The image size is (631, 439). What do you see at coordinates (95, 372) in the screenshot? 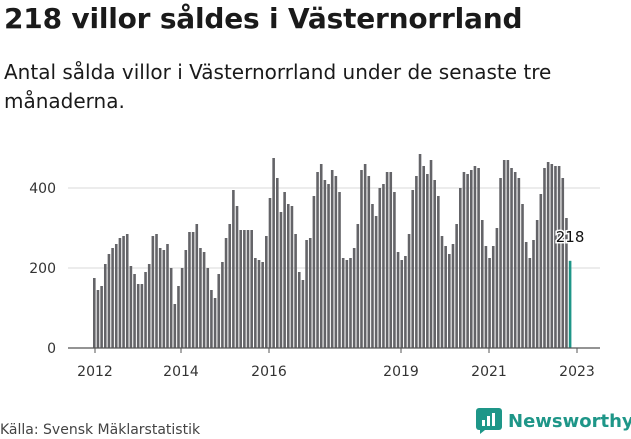
I see `x-tick-label: 2012` at bounding box center [95, 372].